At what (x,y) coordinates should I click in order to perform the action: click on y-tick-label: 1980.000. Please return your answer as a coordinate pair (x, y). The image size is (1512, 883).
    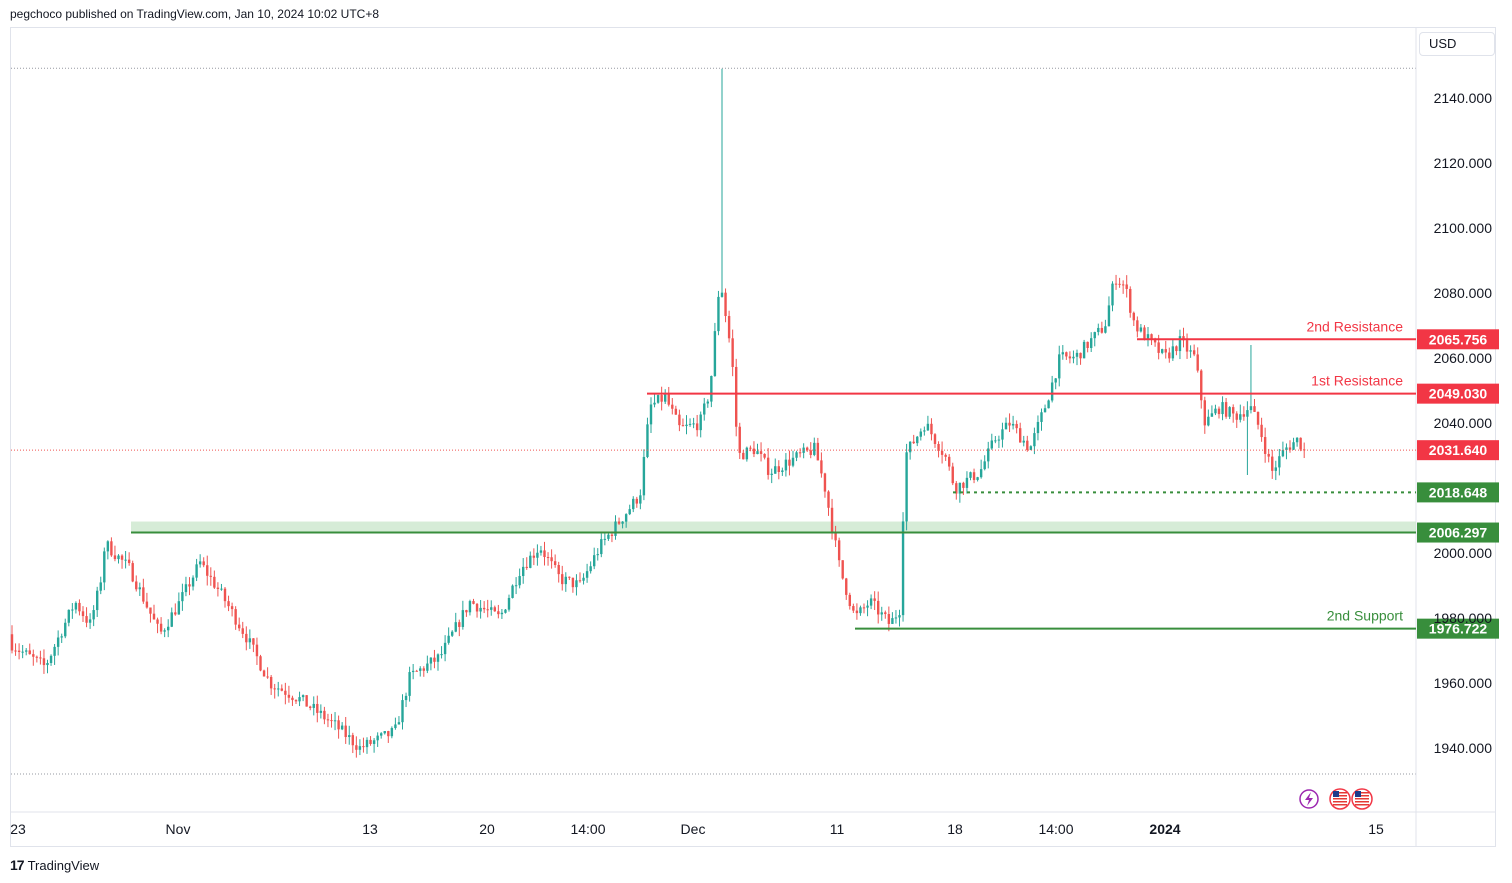
    Looking at the image, I should click on (1463, 618).